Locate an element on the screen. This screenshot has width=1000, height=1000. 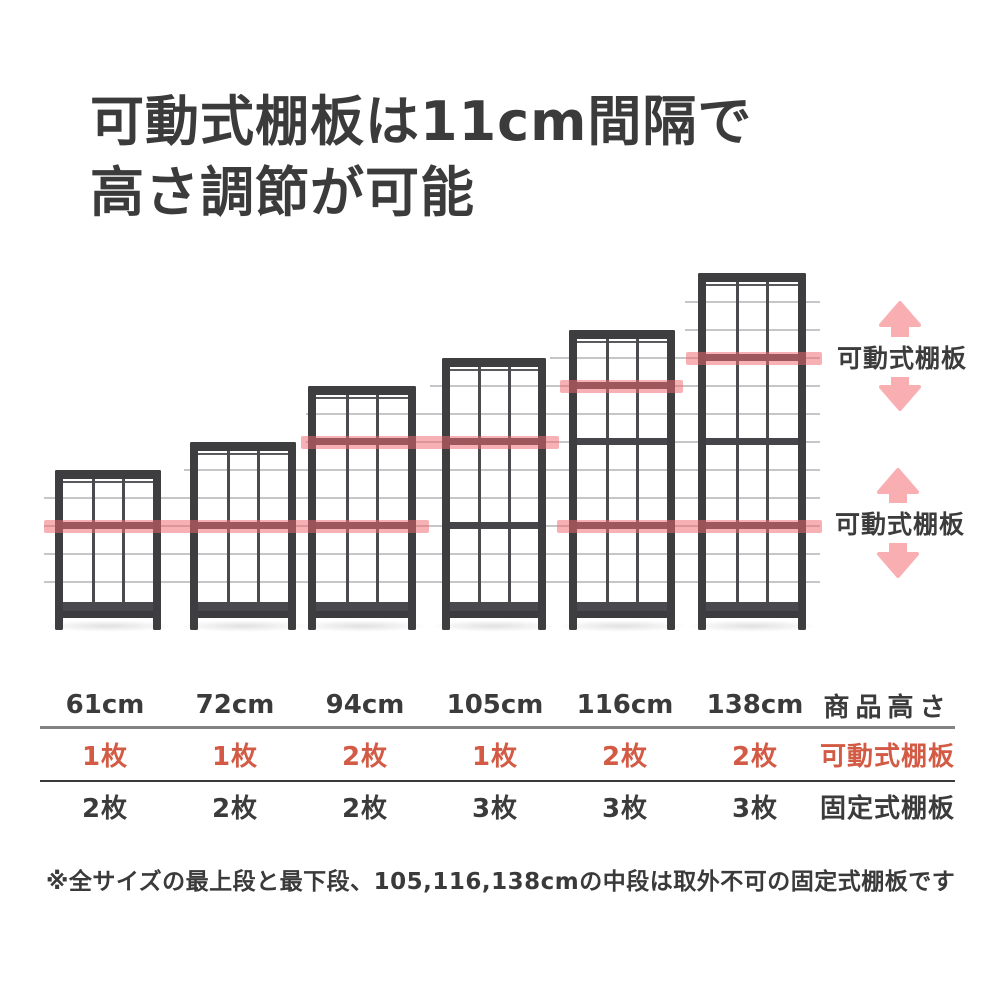
fixed-col-4: 3枚 is located at coordinates (625, 809).